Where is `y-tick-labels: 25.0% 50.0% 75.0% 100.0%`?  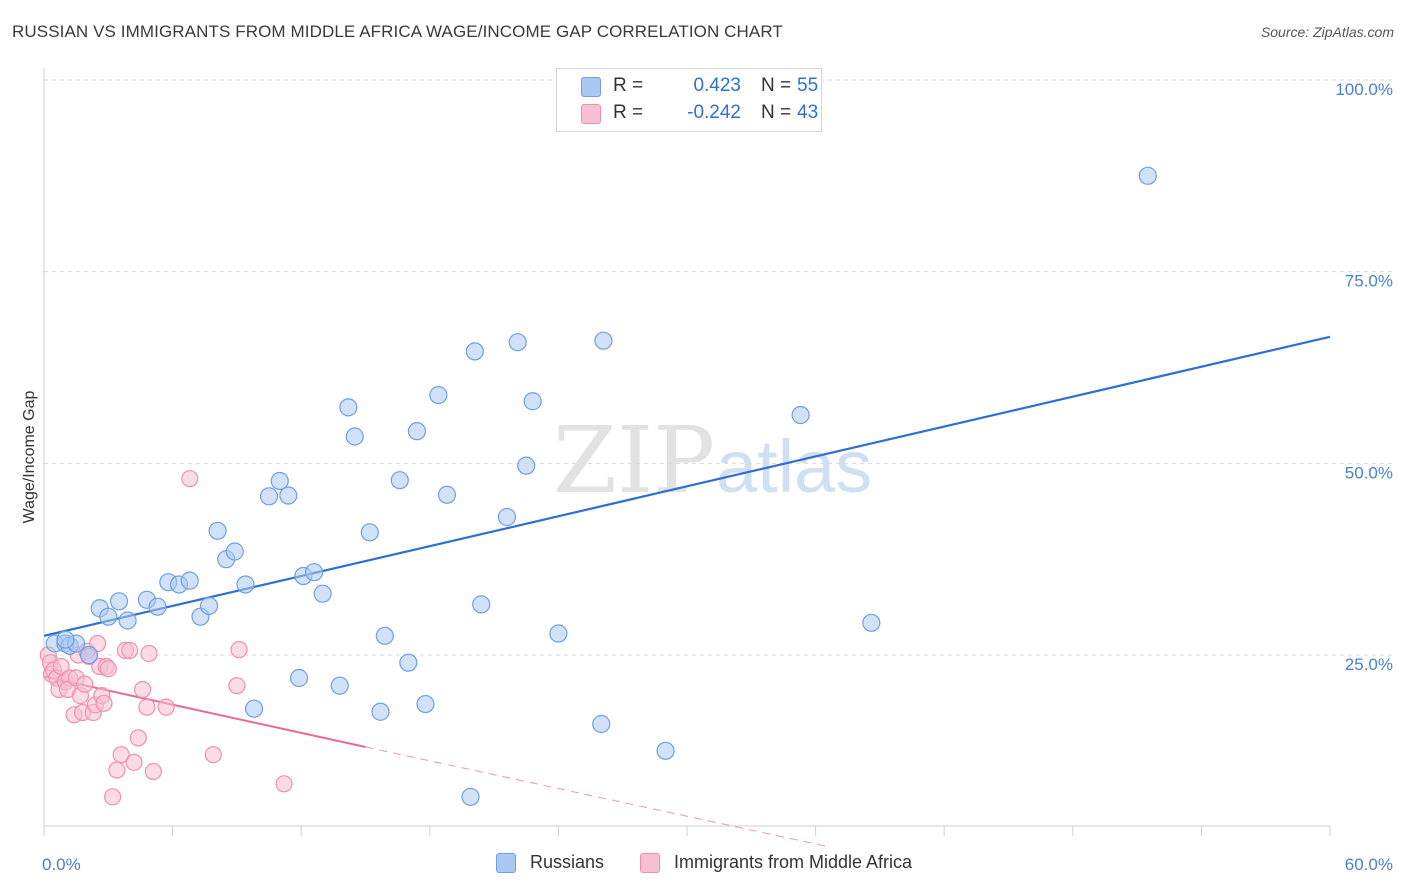 y-tick-labels: 25.0% 50.0% 75.0% 100.0% is located at coordinates (1364, 377).